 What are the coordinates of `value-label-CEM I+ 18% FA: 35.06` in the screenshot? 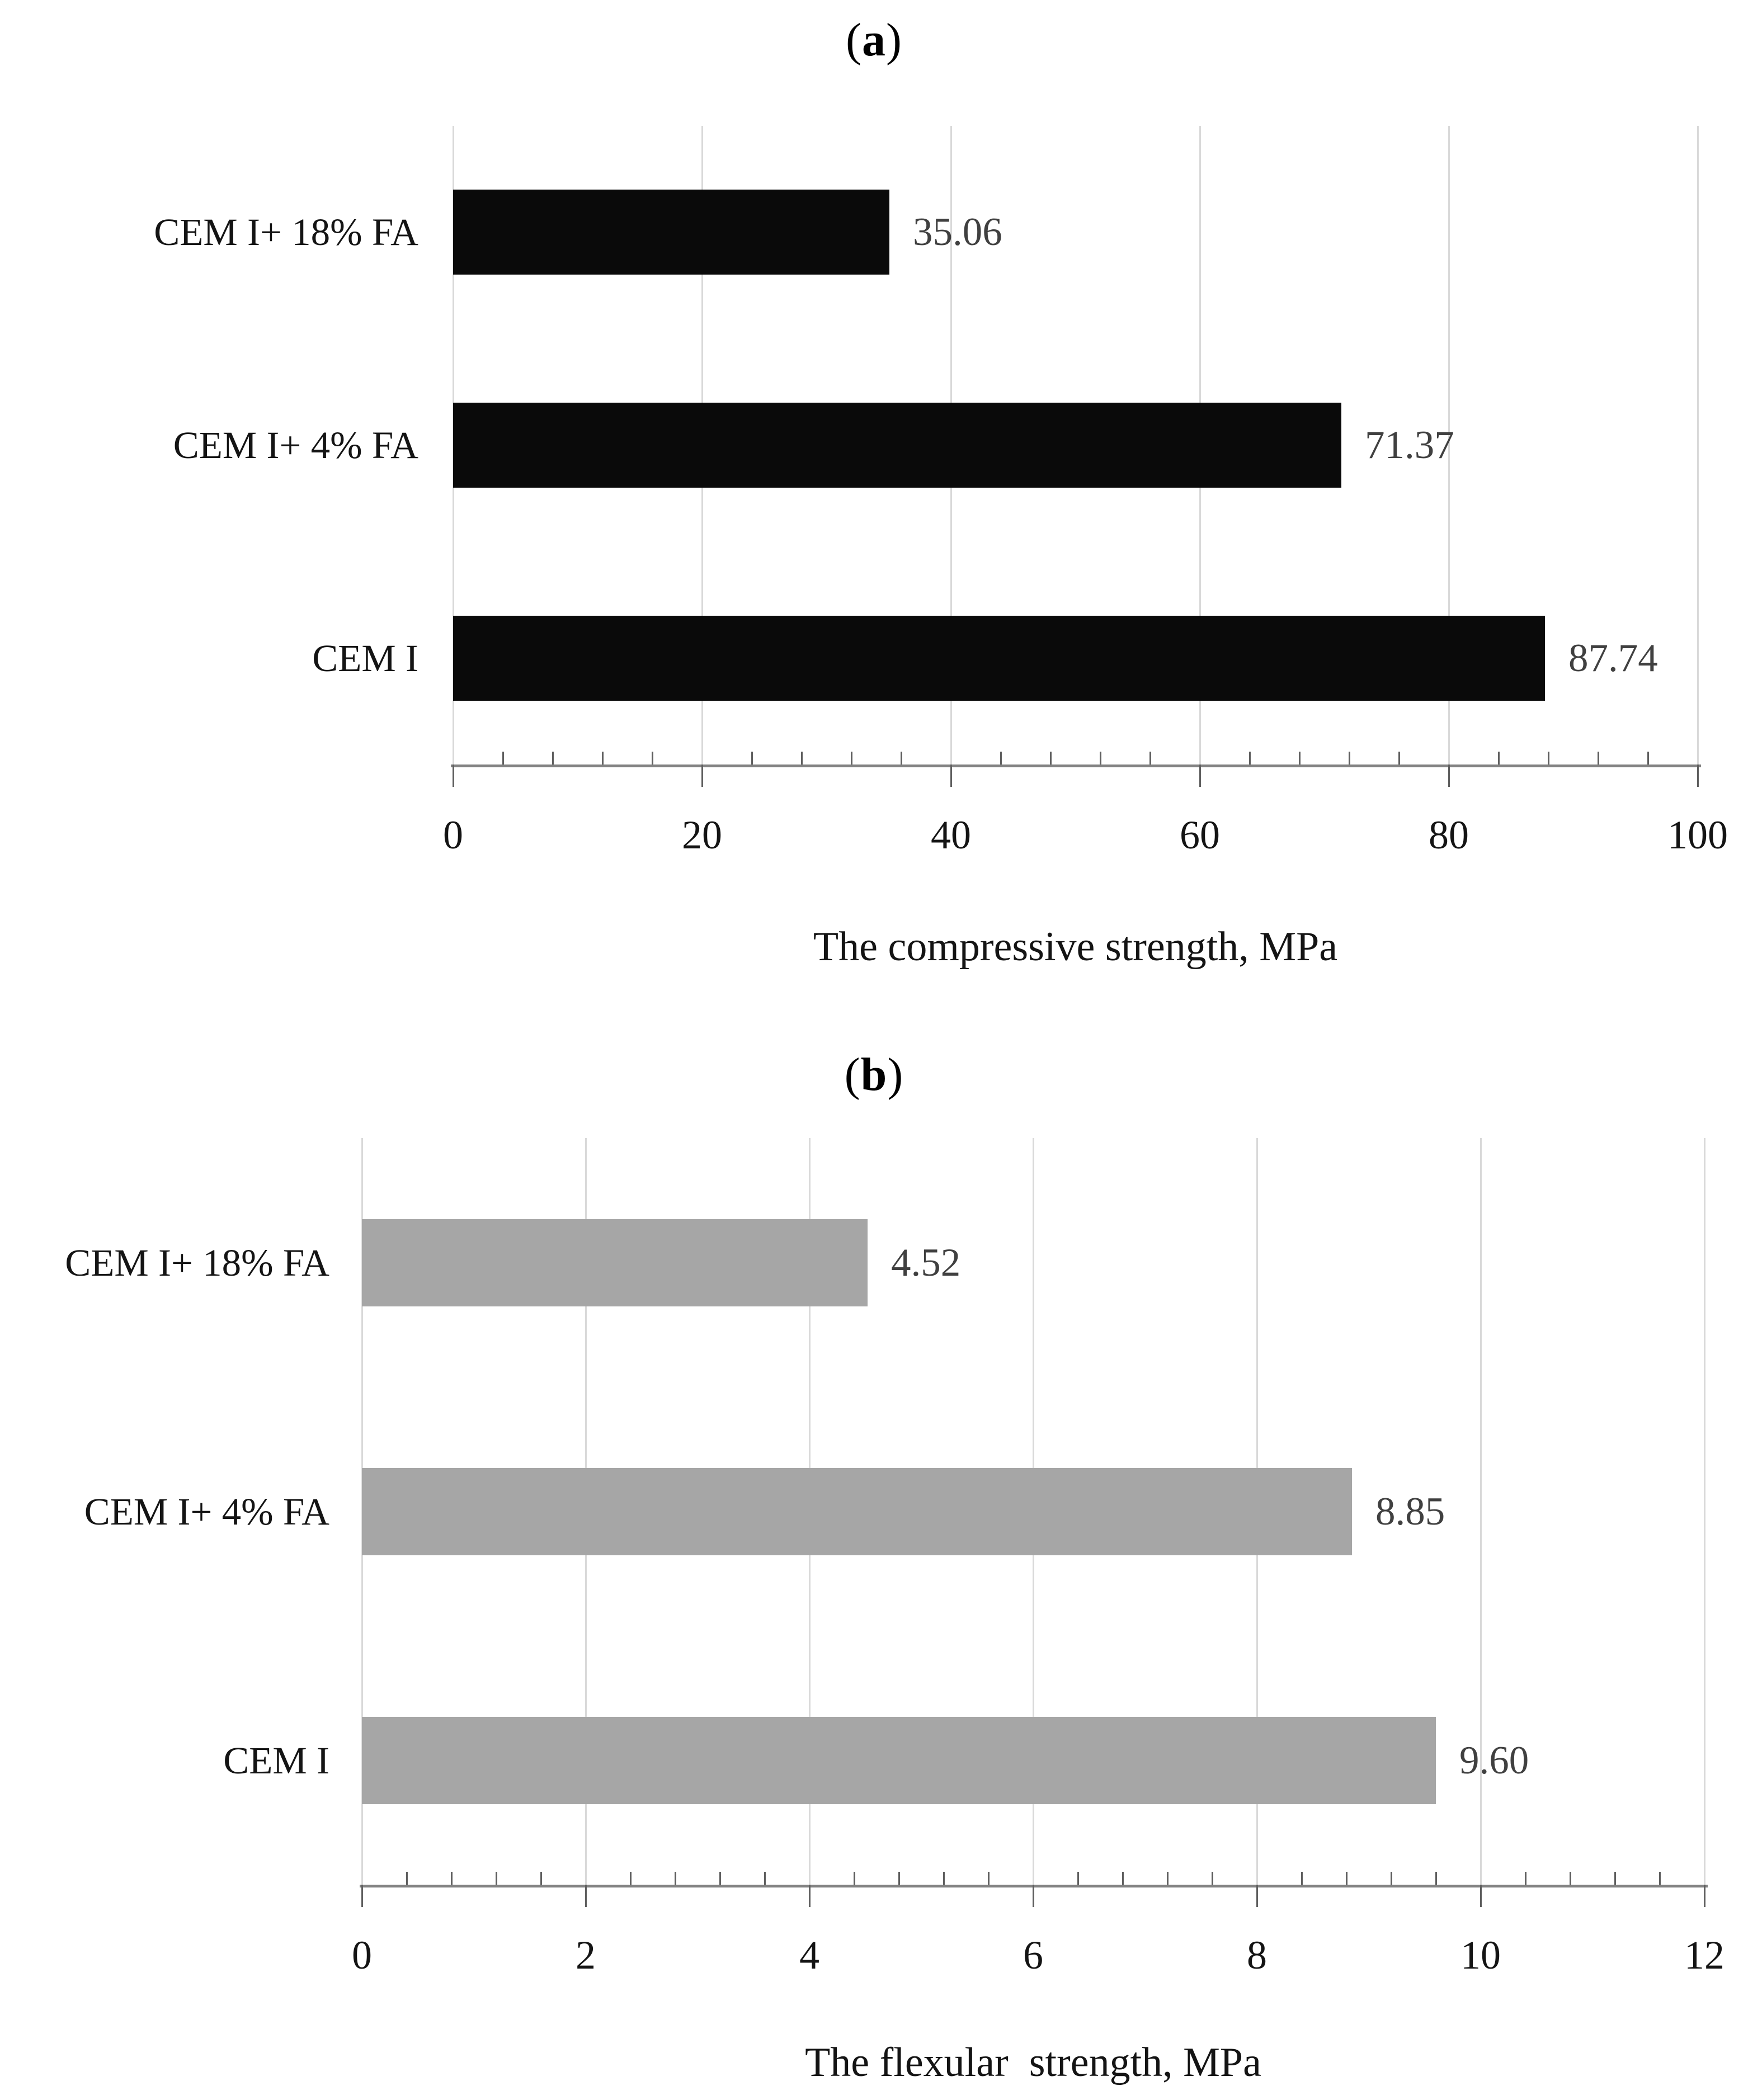 It's located at (957, 232).